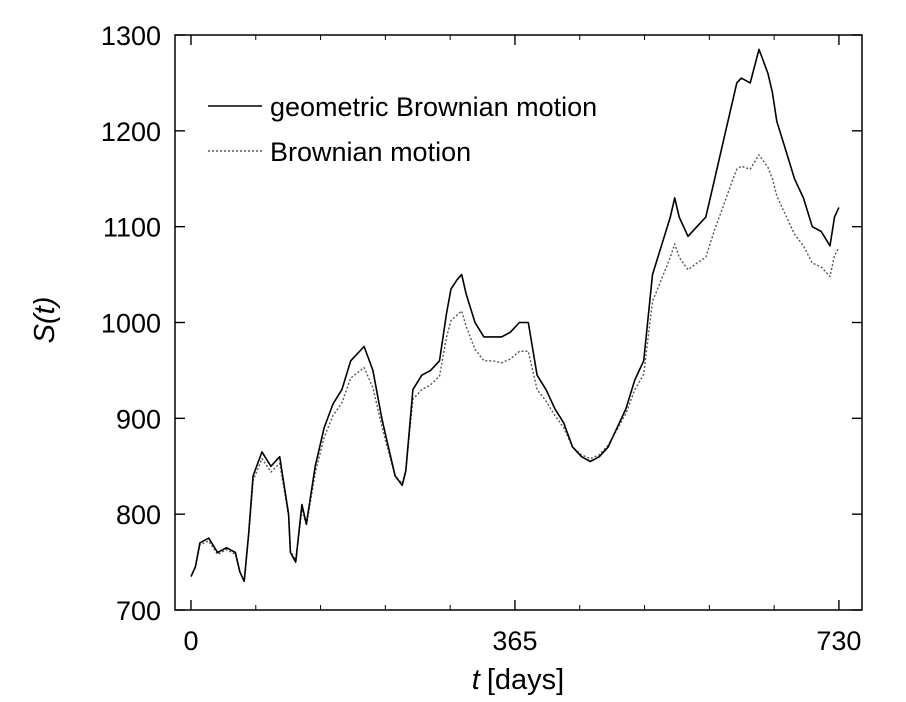 This screenshot has height=702, width=906. Describe the element at coordinates (132, 228) in the screenshot. I see `y-tick-label: 1100` at that location.